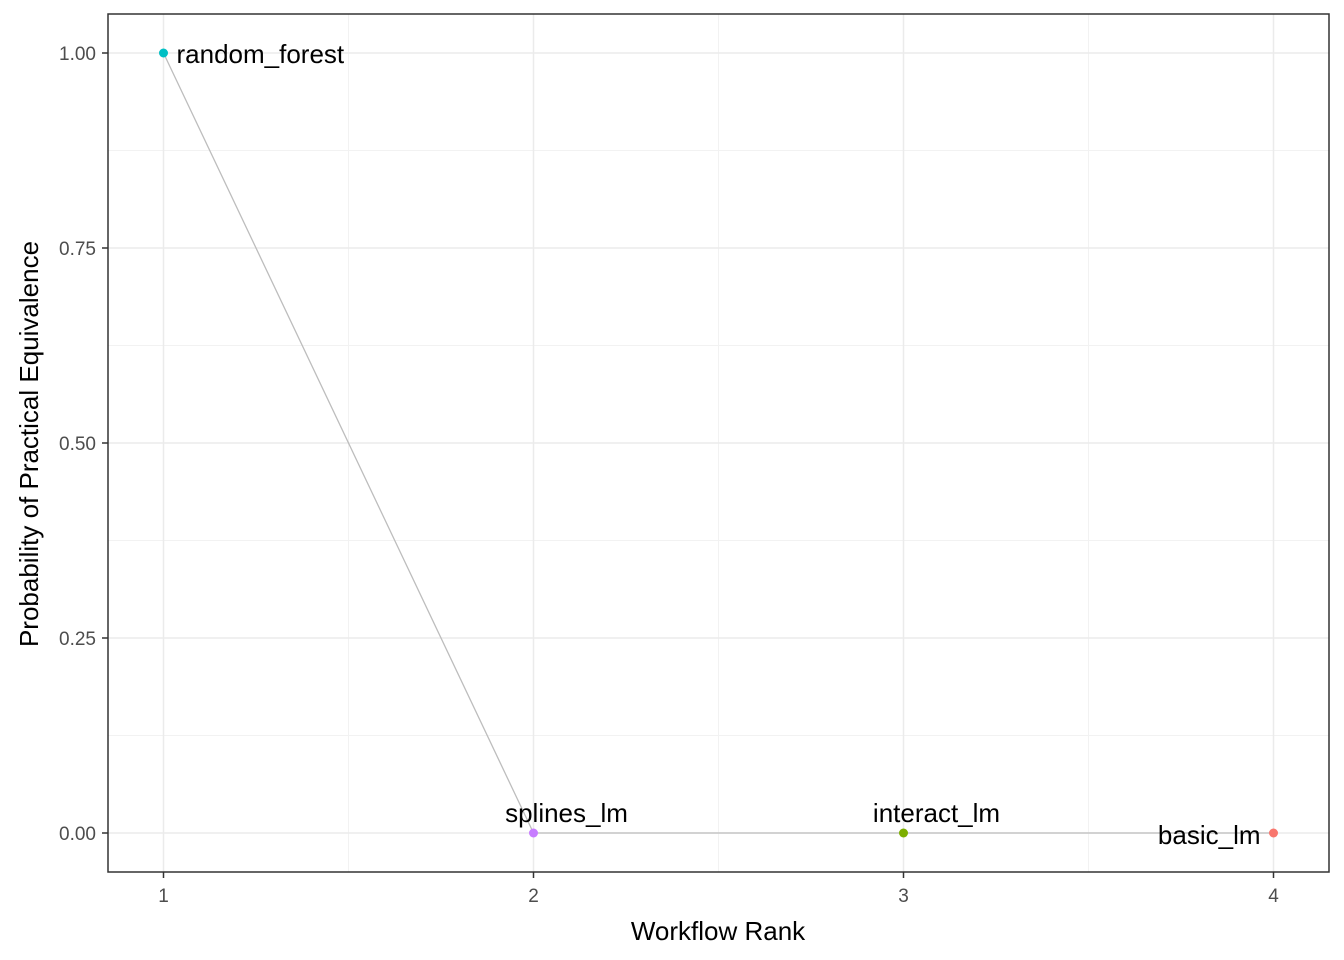 The image size is (1344, 960). I want to click on data-point-interact-lm, so click(903, 833).